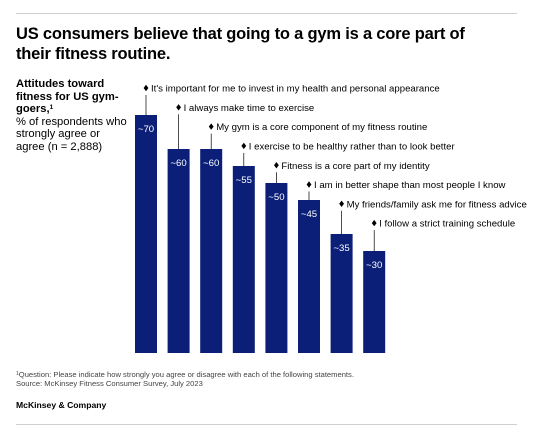 Image resolution: width=533 pixels, height=439 pixels. I want to click on category-label: I always make time to exercise, so click(249, 108).